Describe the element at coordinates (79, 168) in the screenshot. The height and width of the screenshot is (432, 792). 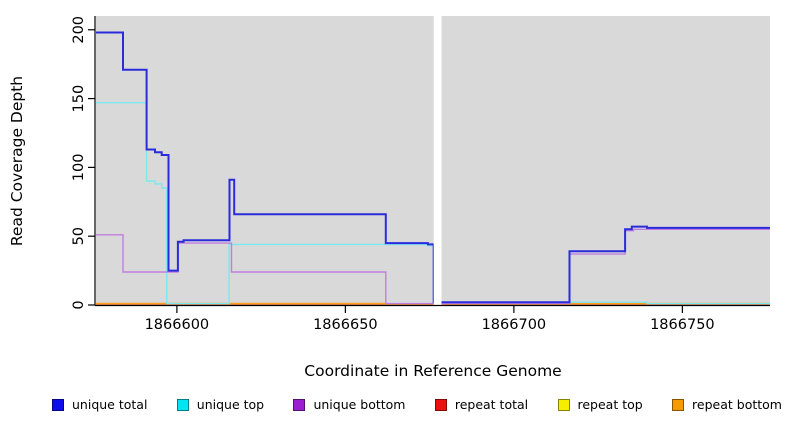
I see `y-tick-label: 100` at that location.